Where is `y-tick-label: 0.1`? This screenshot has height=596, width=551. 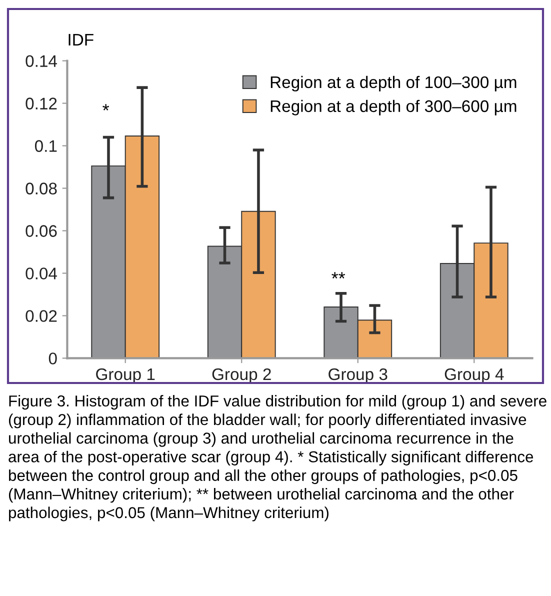 y-tick-label: 0.1 is located at coordinates (45, 146).